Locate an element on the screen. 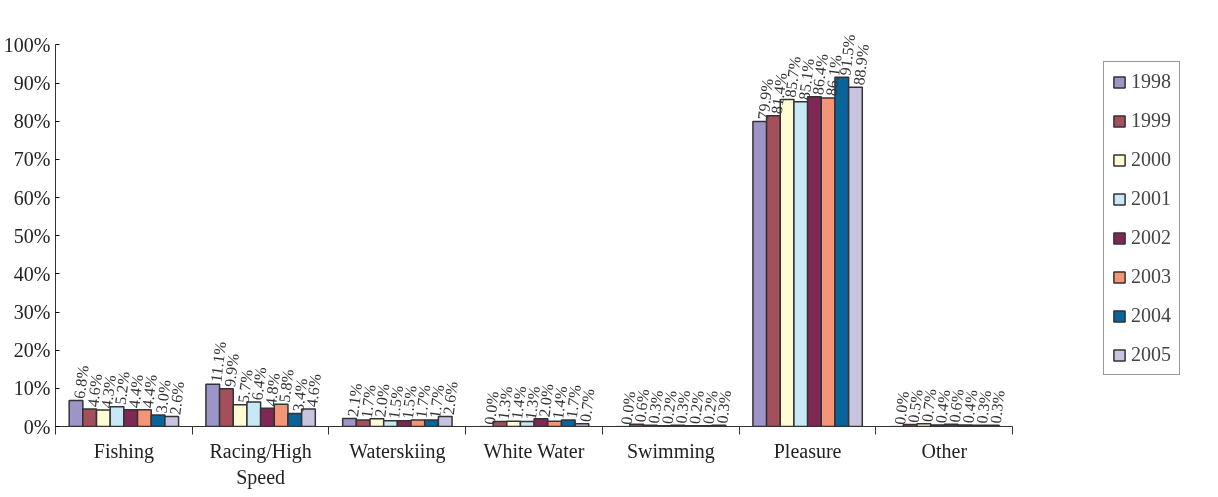  y-tick-label: 20% is located at coordinates (32, 350).